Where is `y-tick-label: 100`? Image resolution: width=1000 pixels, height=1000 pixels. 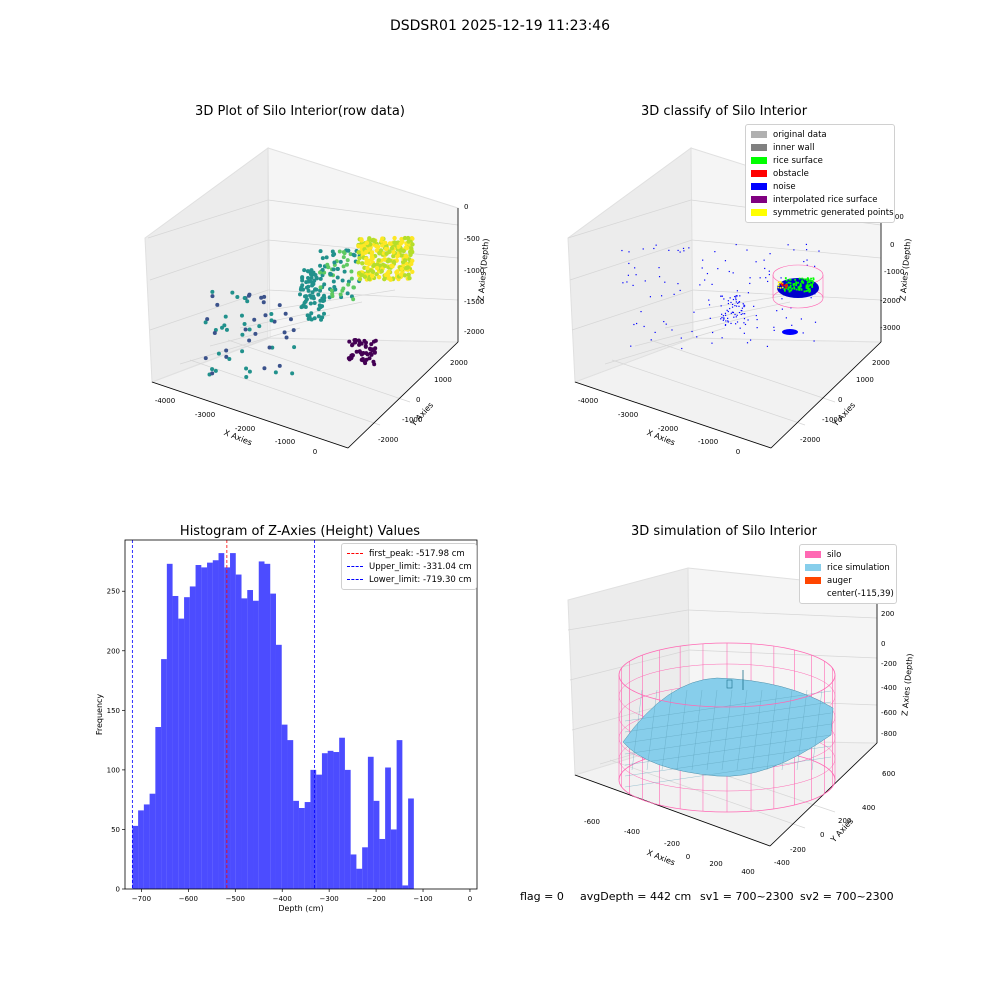
y-tick-label: 100 is located at coordinates (113, 770).